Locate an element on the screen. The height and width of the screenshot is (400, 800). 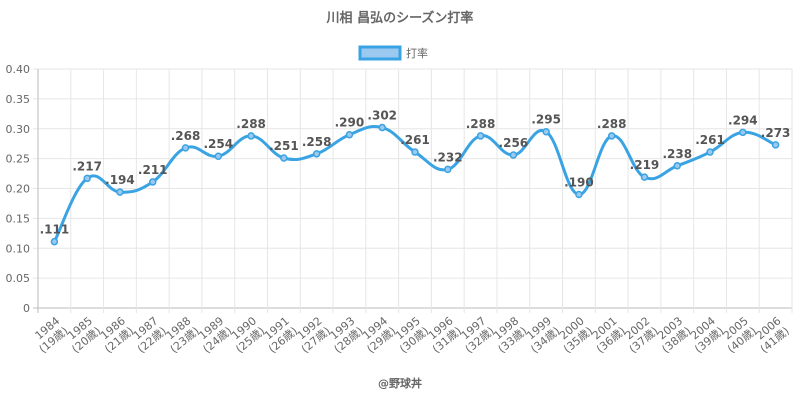
data-label: .111 is located at coordinates (55, 230).